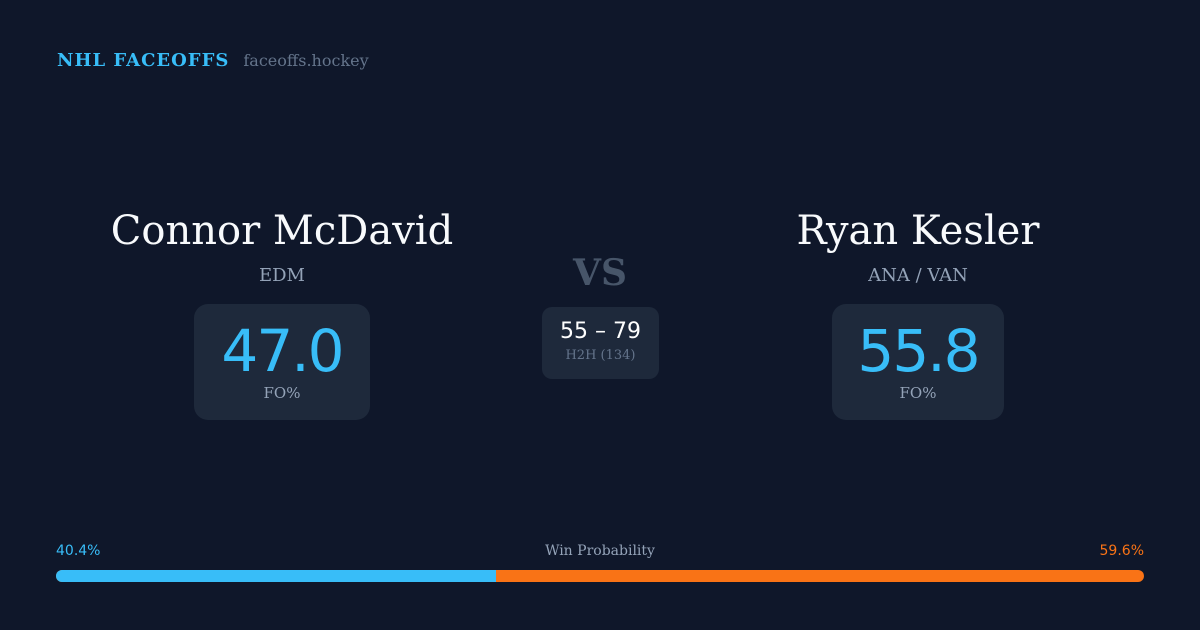  I want to click on h2h-score: 55 – 79, so click(600, 331).